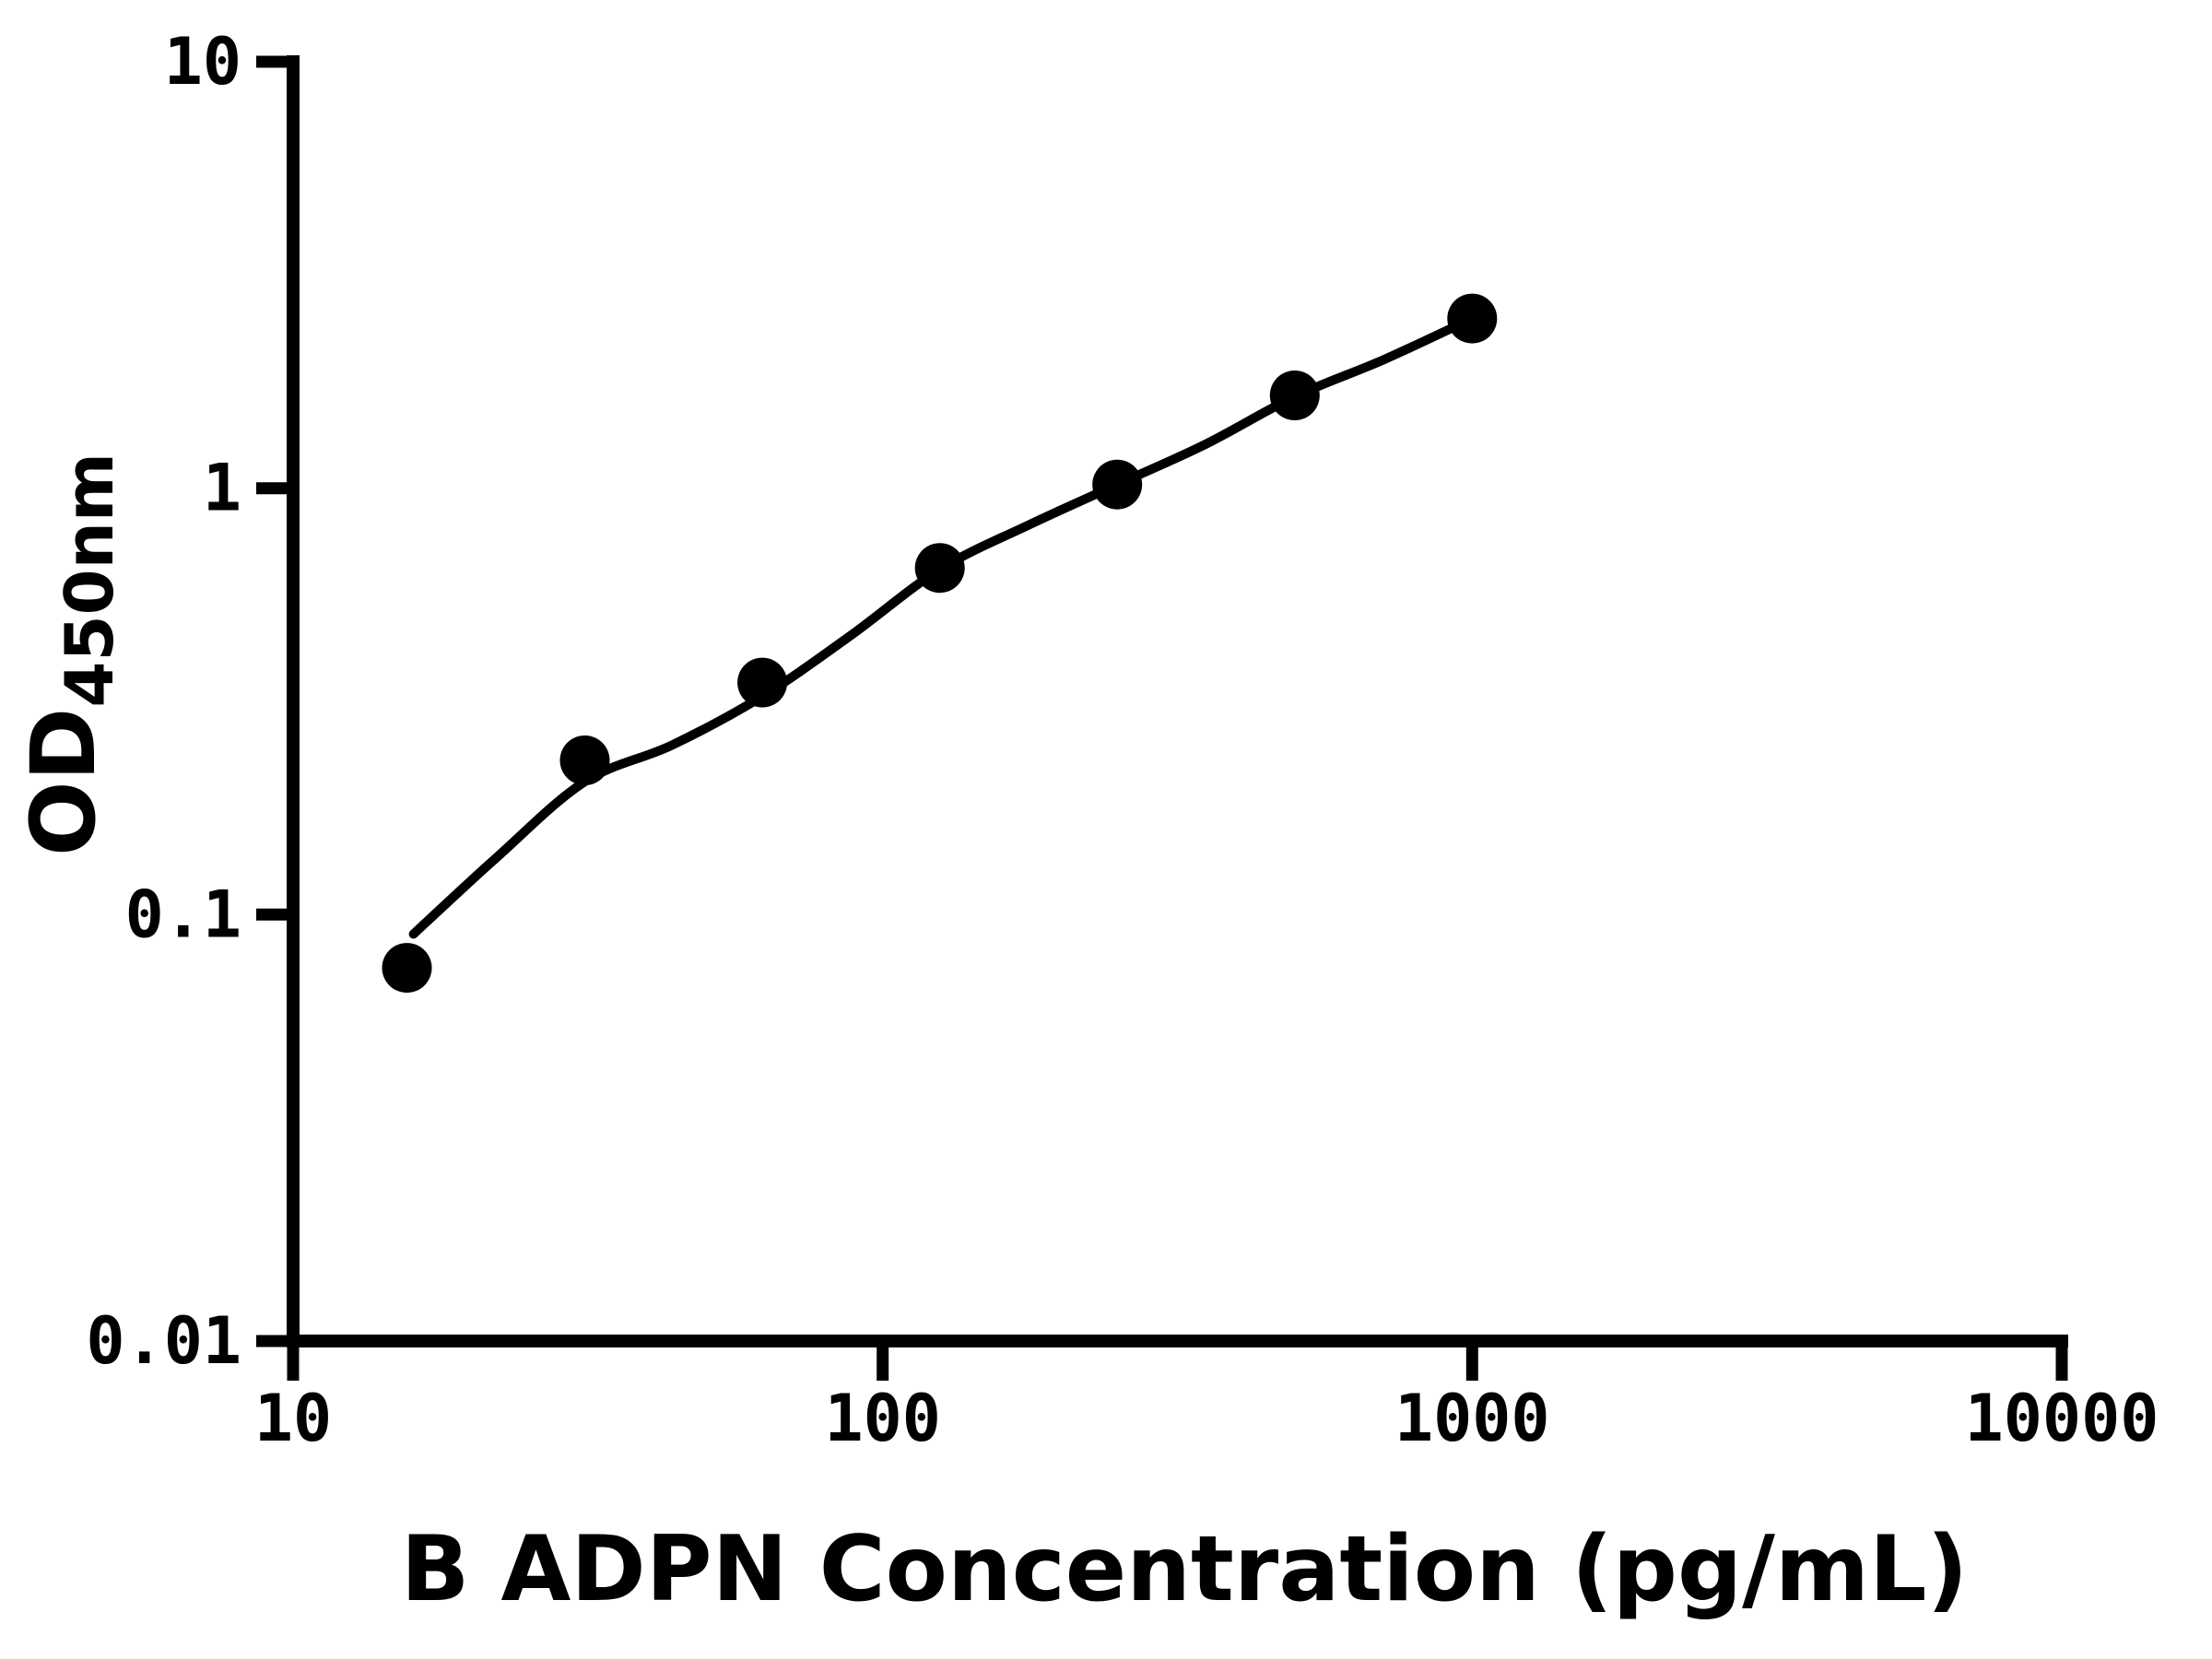 The image size is (2212, 1659). What do you see at coordinates (274, 701) in the screenshot?
I see `y-axis-ticks` at bounding box center [274, 701].